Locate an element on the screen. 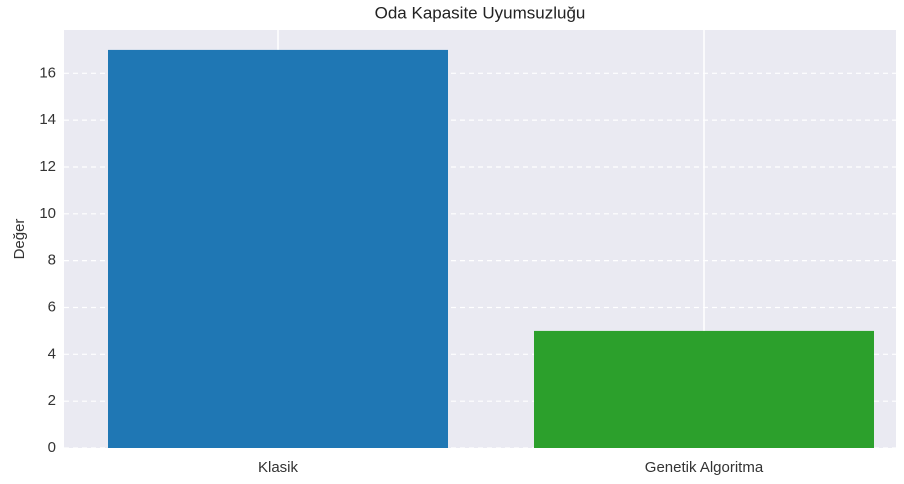  y-tick-label: 12 is located at coordinates (47, 166).